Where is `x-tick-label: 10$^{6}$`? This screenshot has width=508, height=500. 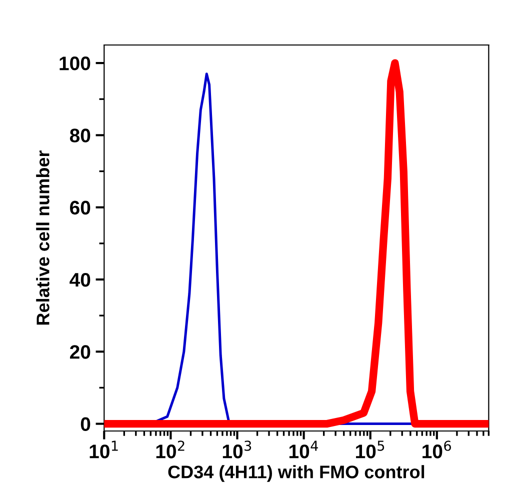
x-tick-label: 10$^{6}$ is located at coordinates (436, 449).